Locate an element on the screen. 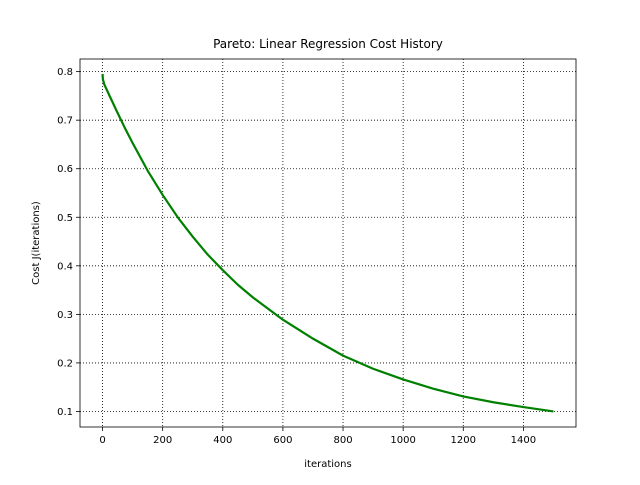 The width and height of the screenshot is (640, 485). y-tick-label: 0.5 is located at coordinates (65, 218).